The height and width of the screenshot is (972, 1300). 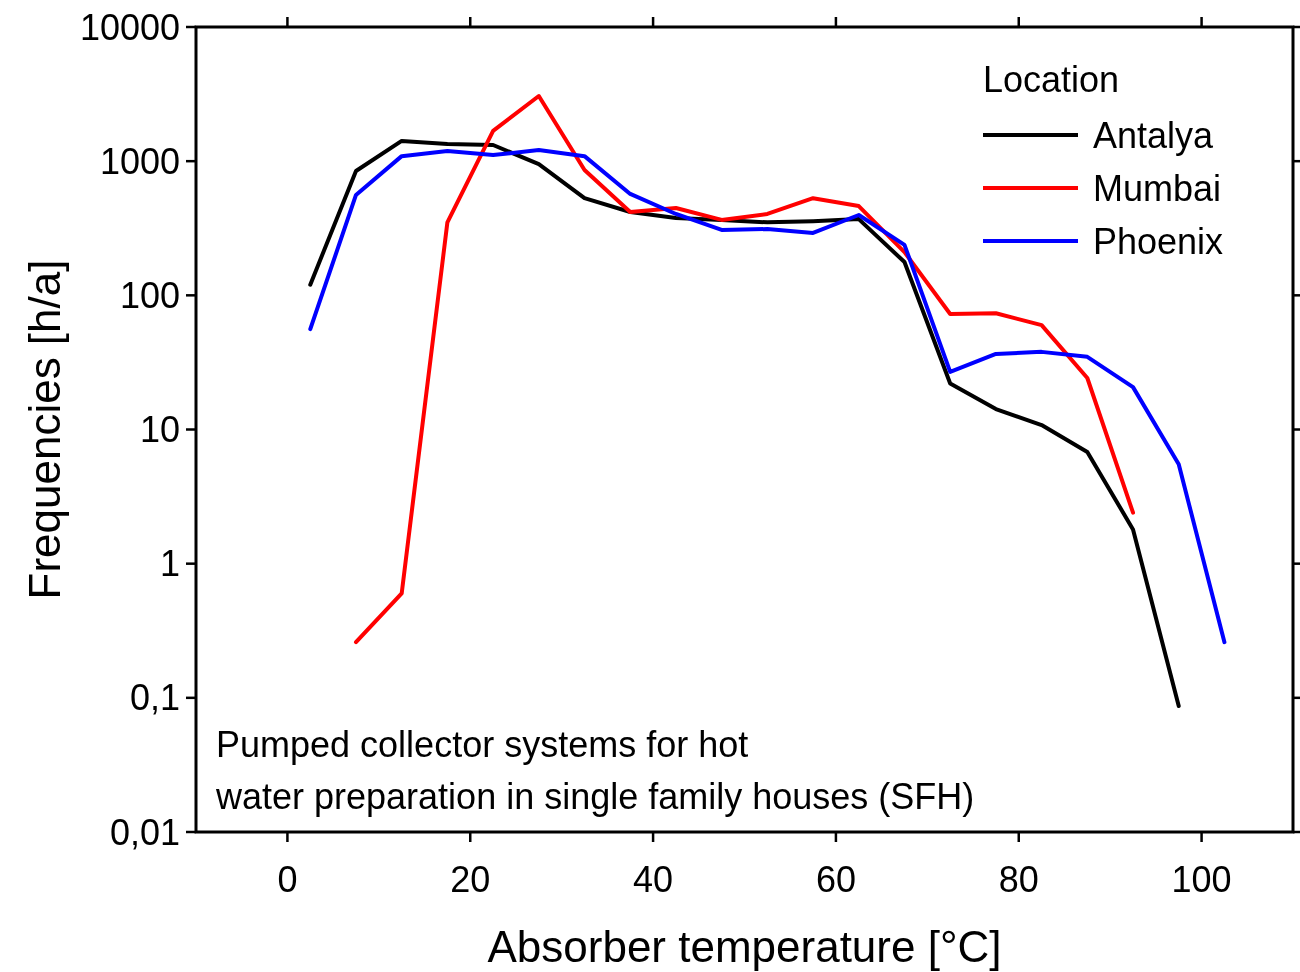 I want to click on legend-title: Location, so click(x=1051, y=79).